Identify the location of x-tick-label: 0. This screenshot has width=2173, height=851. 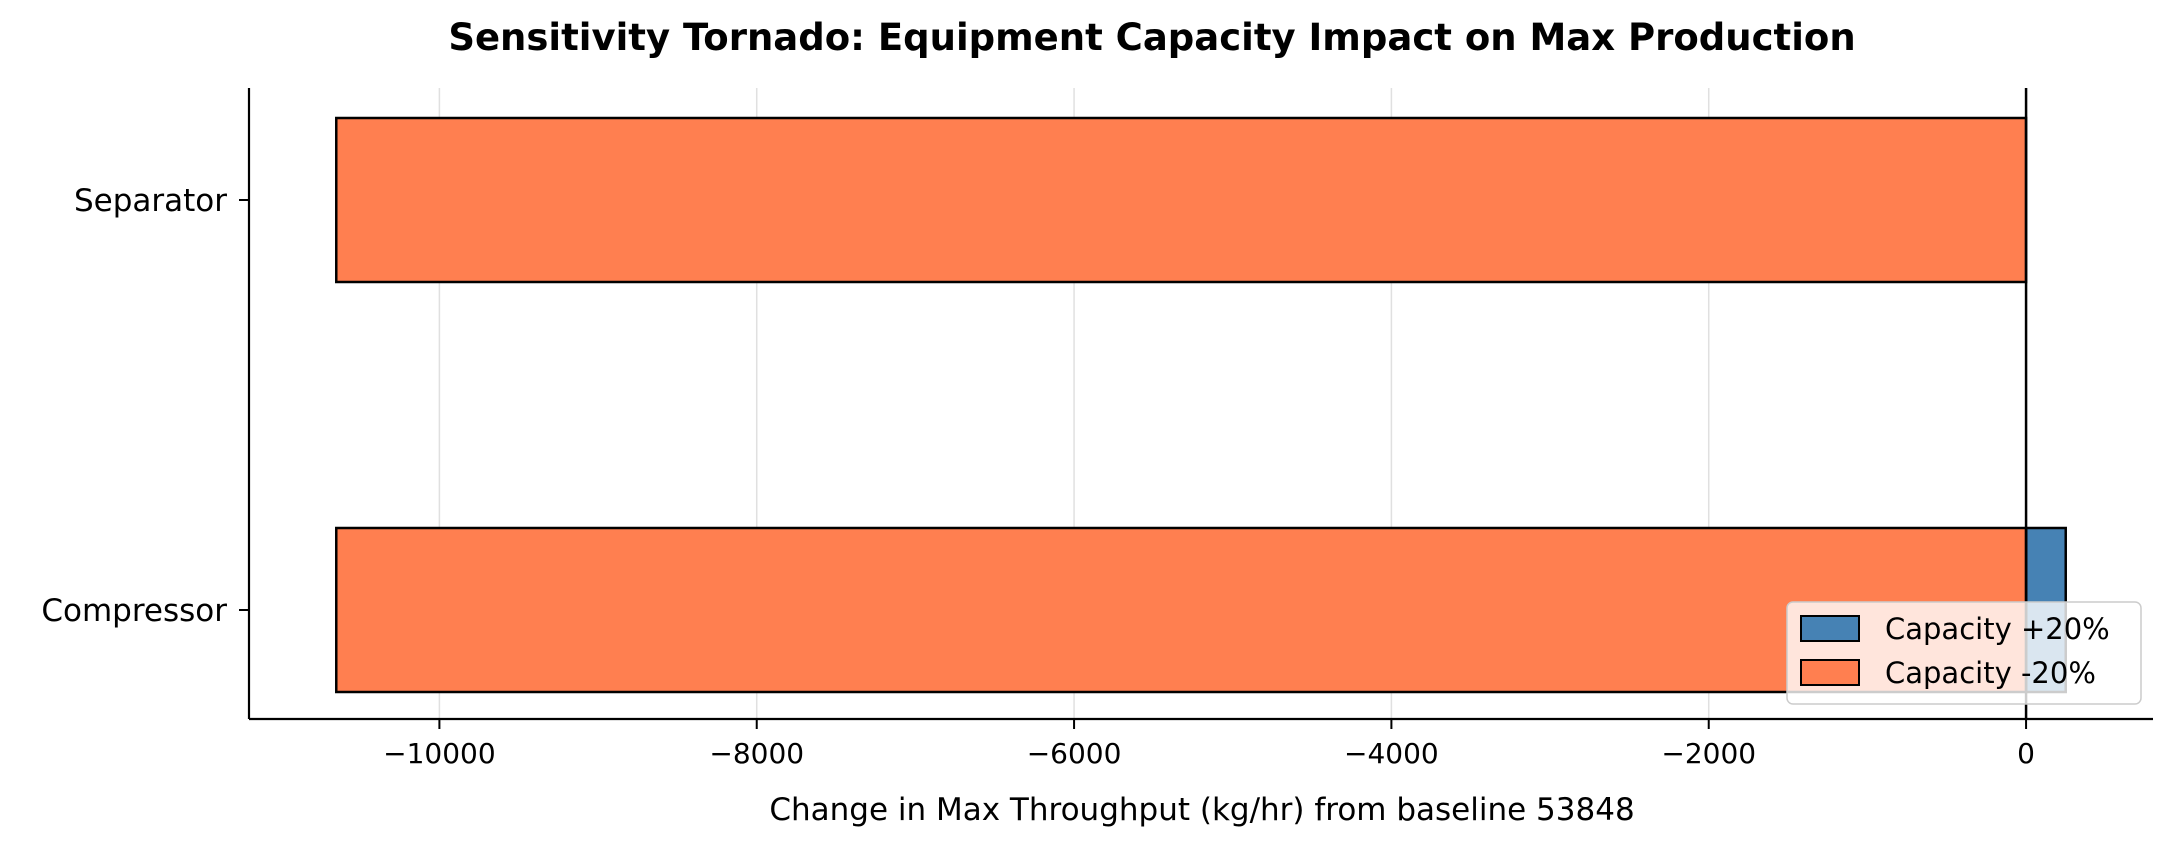
(2026, 753).